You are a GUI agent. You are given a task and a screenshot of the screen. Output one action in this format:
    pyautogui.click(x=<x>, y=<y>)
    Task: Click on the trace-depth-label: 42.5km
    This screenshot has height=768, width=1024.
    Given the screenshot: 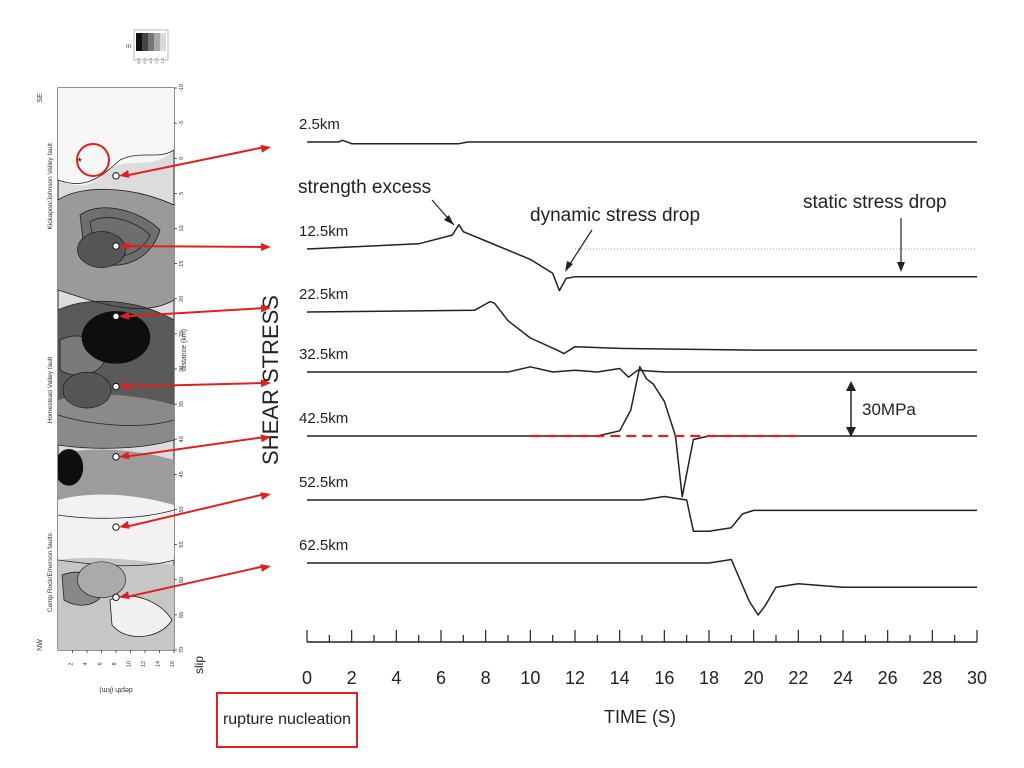 What is the action you would take?
    pyautogui.click(x=323, y=418)
    